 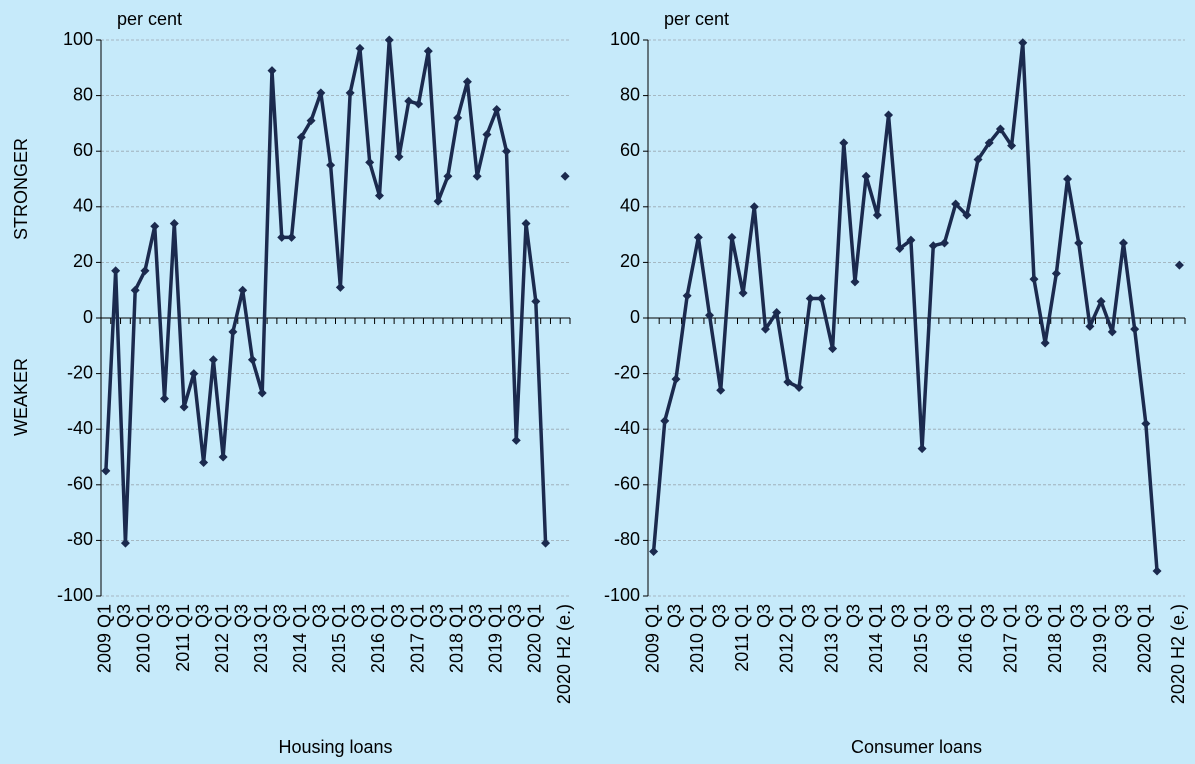 I want to click on y-tick-label: -80, so click(x=627, y=539).